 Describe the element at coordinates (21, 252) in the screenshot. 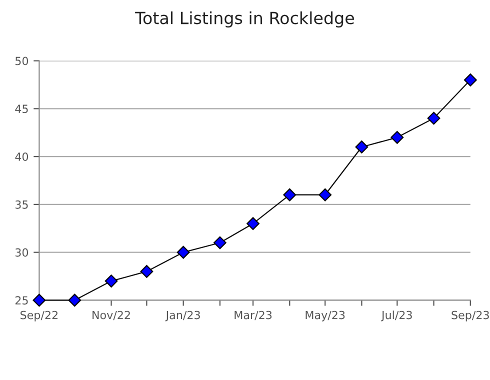

I see `y-tick-label: 30` at that location.